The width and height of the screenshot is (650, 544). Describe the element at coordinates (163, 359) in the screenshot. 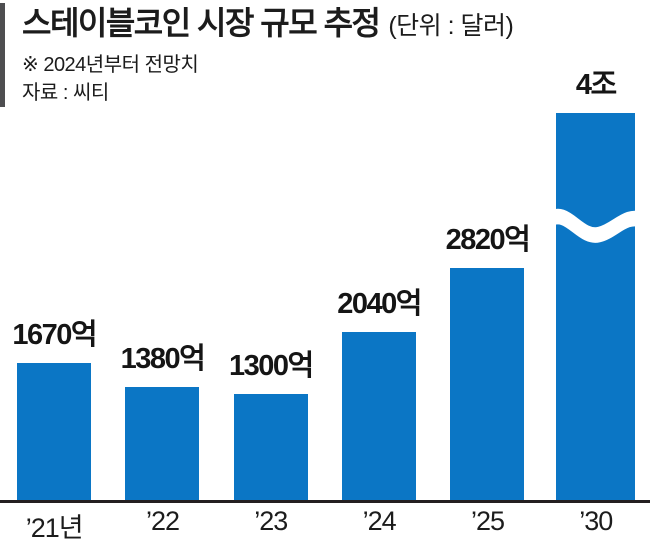

I see `bar-value-label: 1380억` at that location.